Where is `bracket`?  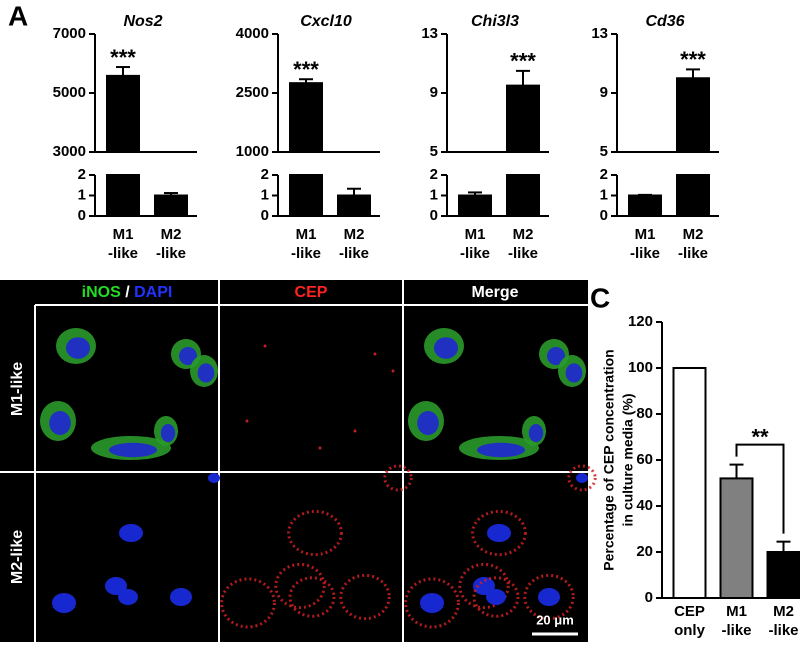 bracket is located at coordinates (760, 488).